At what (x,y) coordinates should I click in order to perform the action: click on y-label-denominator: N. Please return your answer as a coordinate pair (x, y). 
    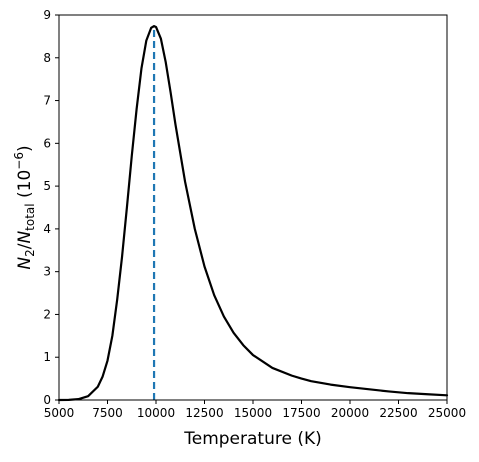
    Looking at the image, I should click on (25, 237).